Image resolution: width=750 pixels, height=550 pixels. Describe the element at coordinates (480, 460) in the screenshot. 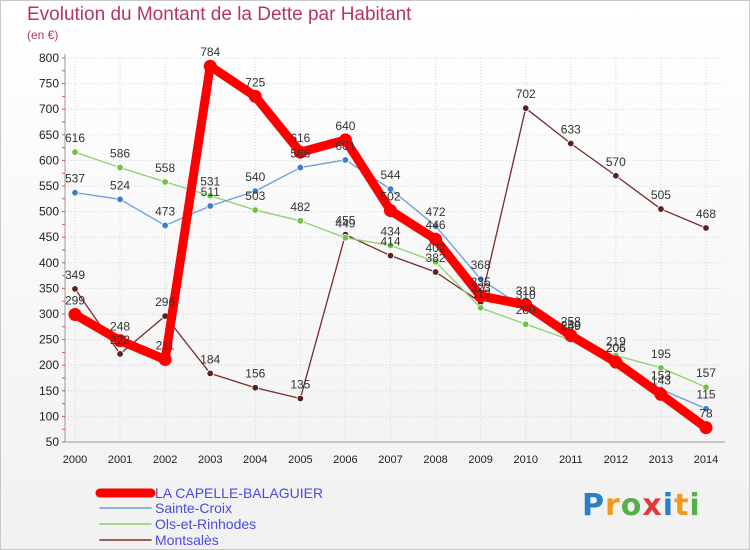

I see `x-tick-label: 2009` at that location.